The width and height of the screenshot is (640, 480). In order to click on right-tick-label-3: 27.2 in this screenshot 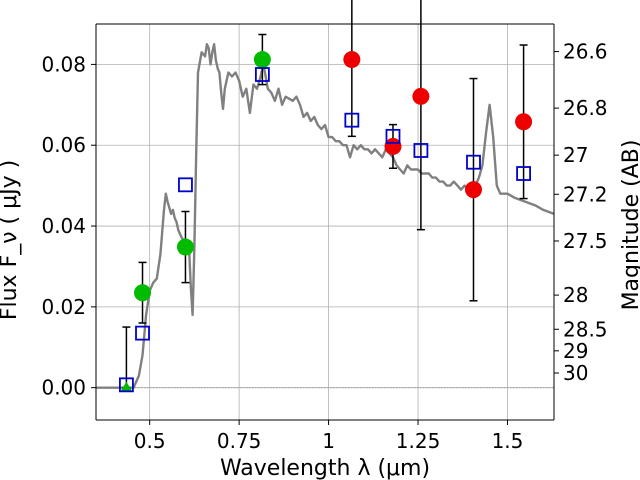, I will do `click(585, 194)`.